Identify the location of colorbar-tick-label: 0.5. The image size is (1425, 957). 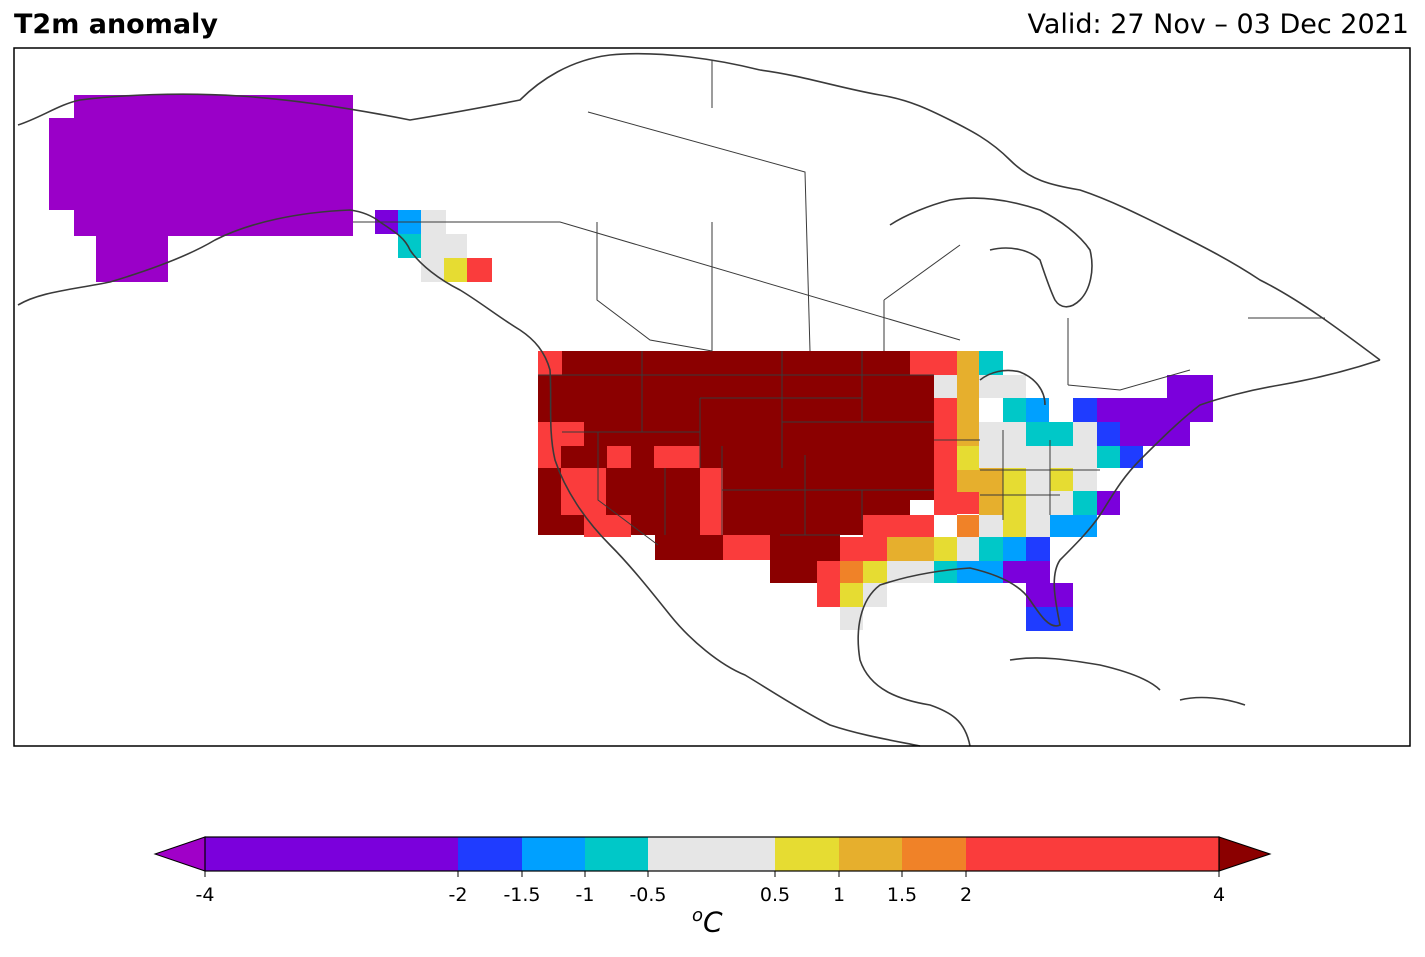
(775, 895).